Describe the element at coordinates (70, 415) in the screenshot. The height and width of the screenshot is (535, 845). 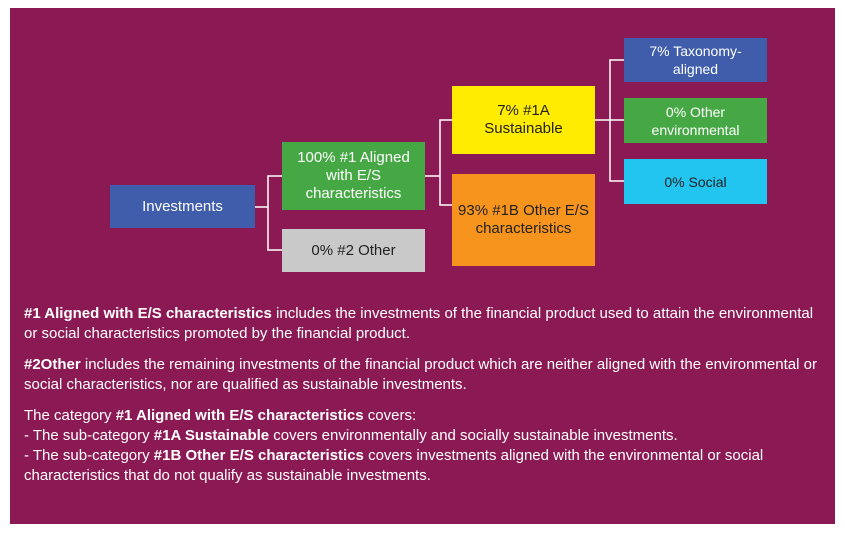
I see `text: The category` at that location.